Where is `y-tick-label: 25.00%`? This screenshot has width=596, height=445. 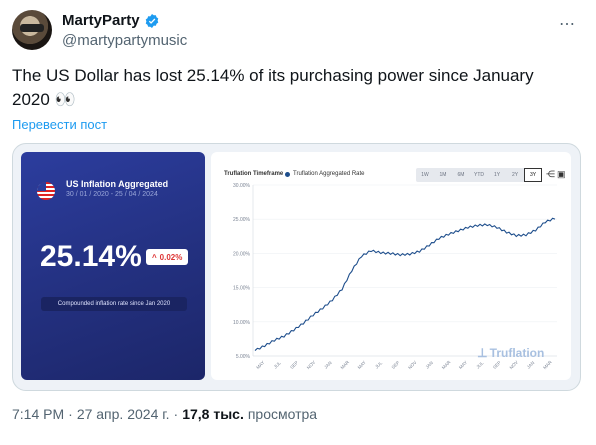 y-tick-label: 25.00% is located at coordinates (242, 220).